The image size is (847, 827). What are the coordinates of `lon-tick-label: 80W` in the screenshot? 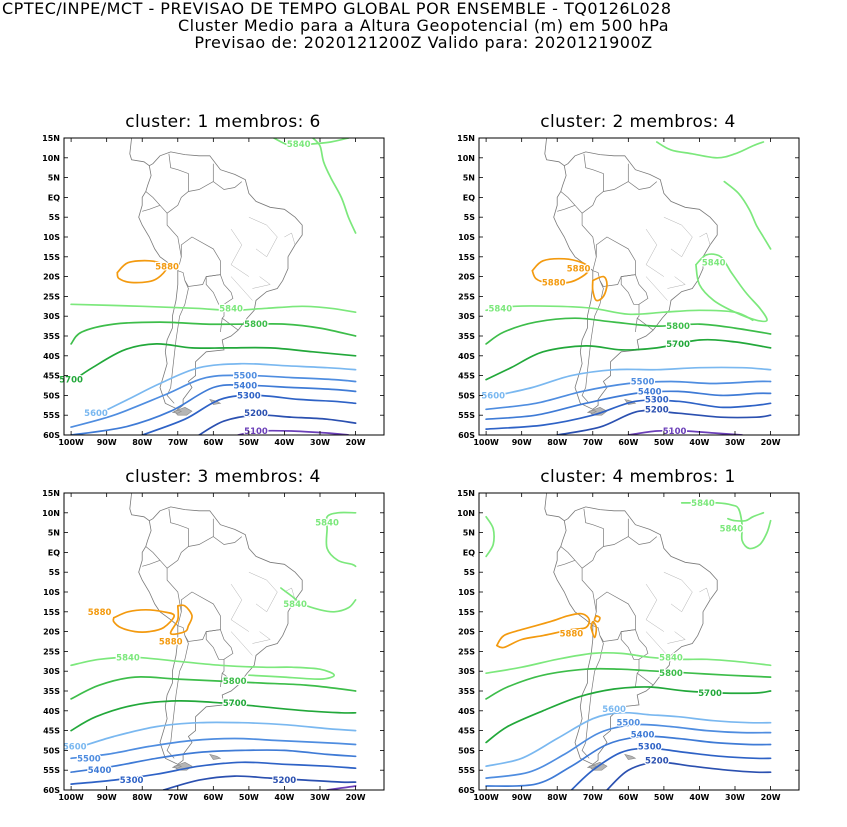 It's located at (142, 797).